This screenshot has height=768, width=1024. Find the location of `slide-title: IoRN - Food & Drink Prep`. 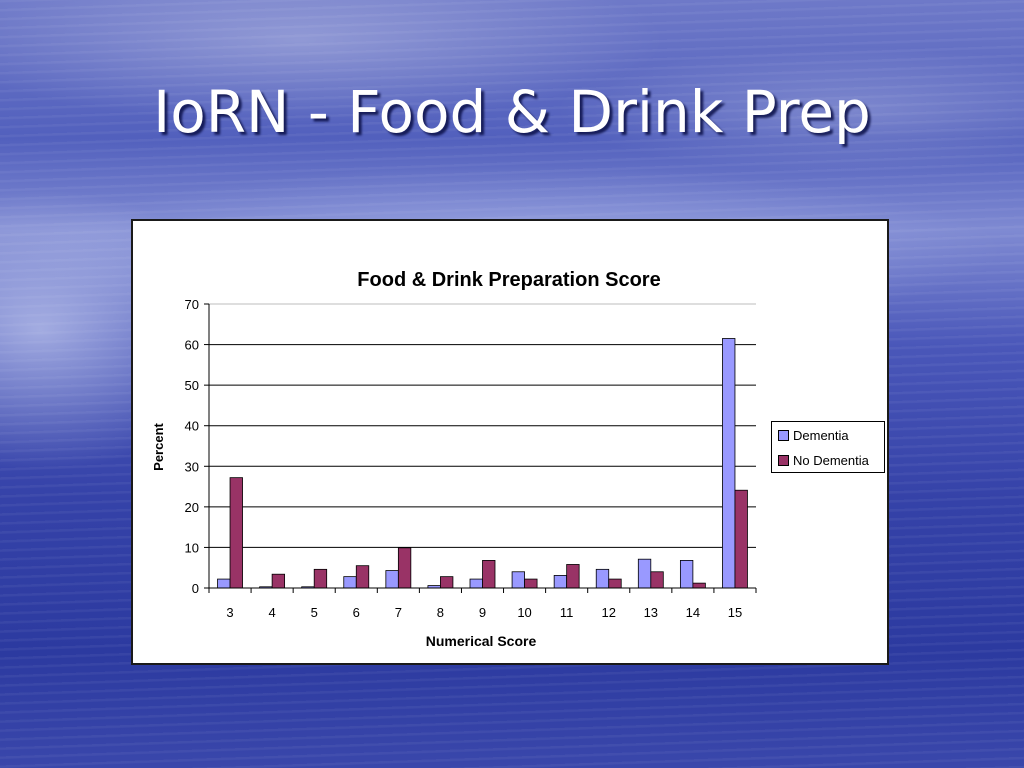

slide-title: IoRN - Food & Drink Prep is located at coordinates (512, 112).